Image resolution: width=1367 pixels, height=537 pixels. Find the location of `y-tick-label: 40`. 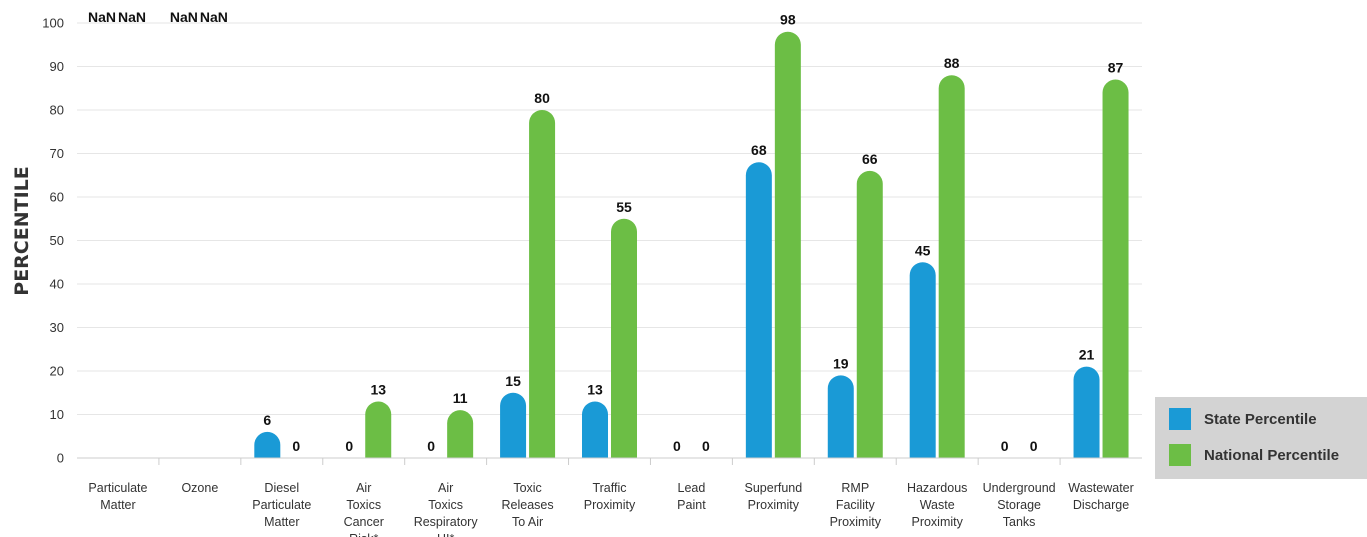

y-tick-label: 40 is located at coordinates (57, 284).